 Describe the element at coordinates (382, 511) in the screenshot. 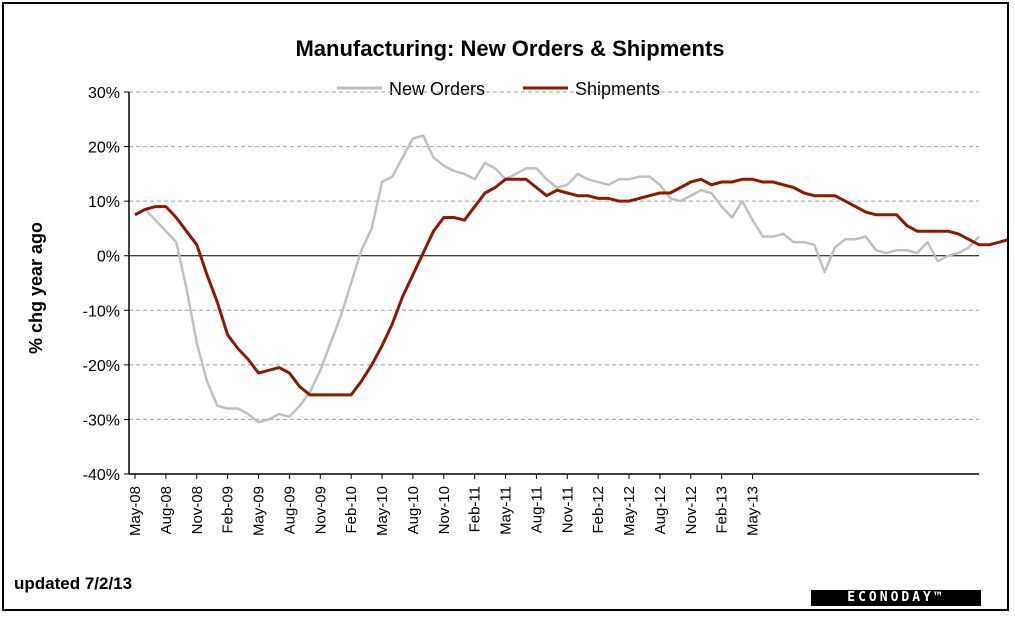

I see `x-tick-label: May-10` at that location.